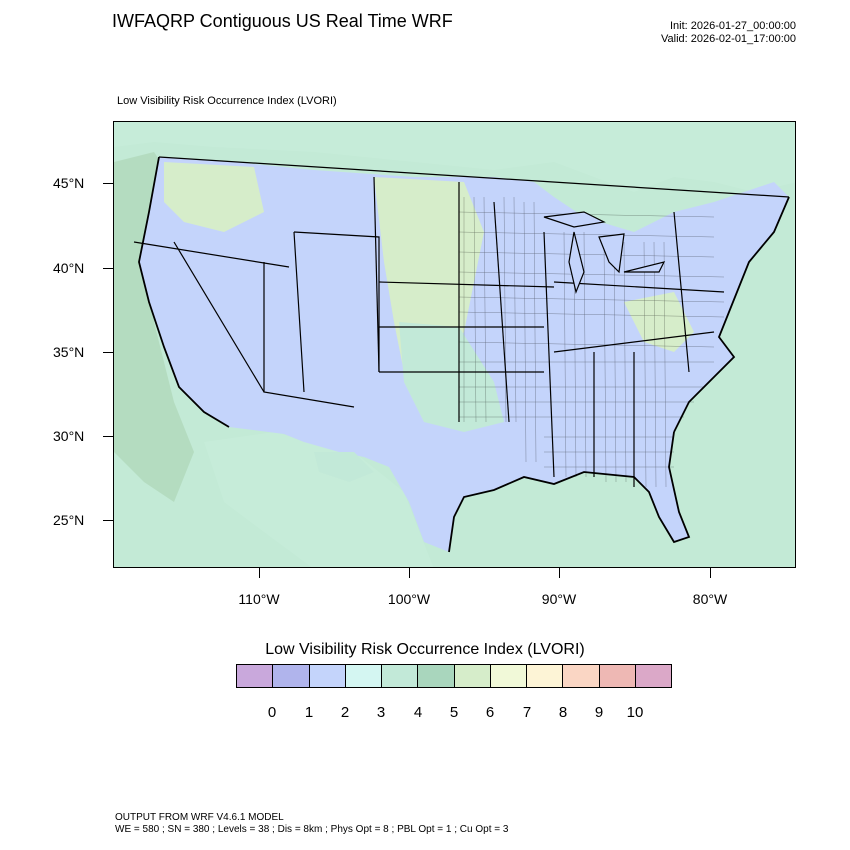  What do you see at coordinates (563, 712) in the screenshot?
I see `colorbar-label: 8` at bounding box center [563, 712].